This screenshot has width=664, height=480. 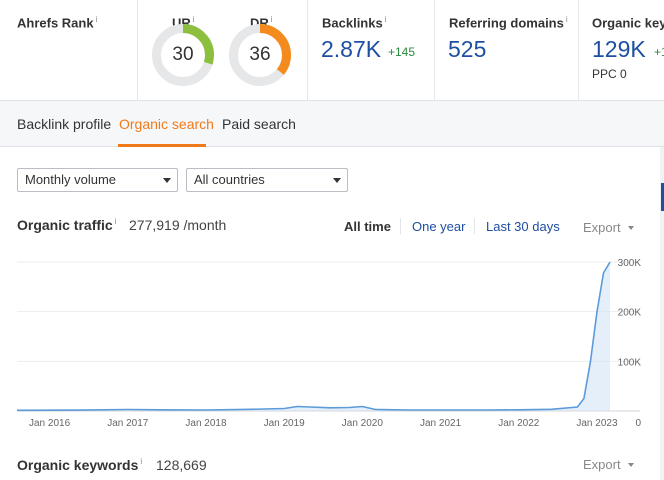 What do you see at coordinates (64, 124) in the screenshot?
I see `tab-backlink-profile: Backlink profile` at bounding box center [64, 124].